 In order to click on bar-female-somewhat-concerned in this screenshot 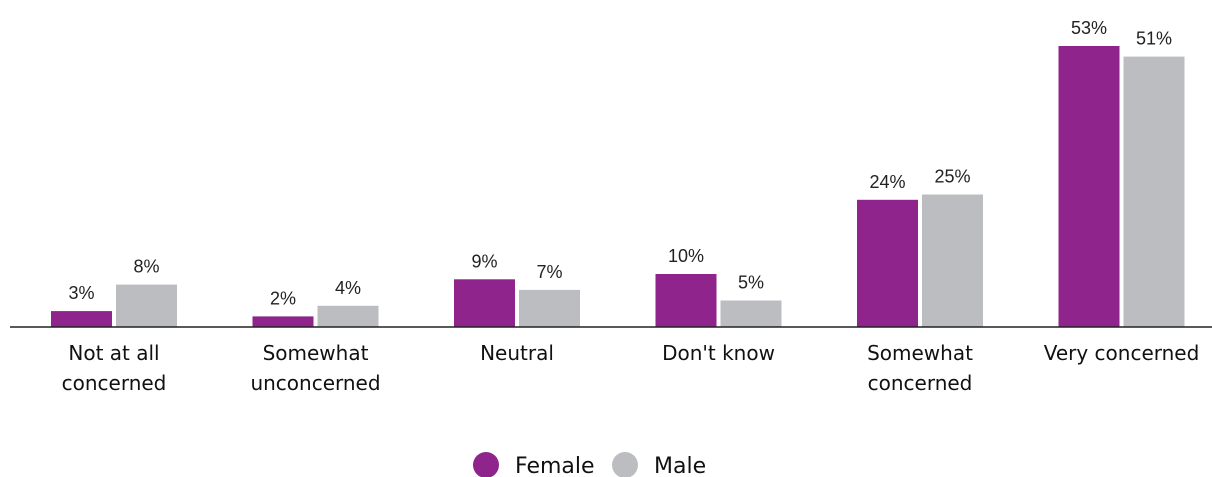, I will do `click(887, 263)`.